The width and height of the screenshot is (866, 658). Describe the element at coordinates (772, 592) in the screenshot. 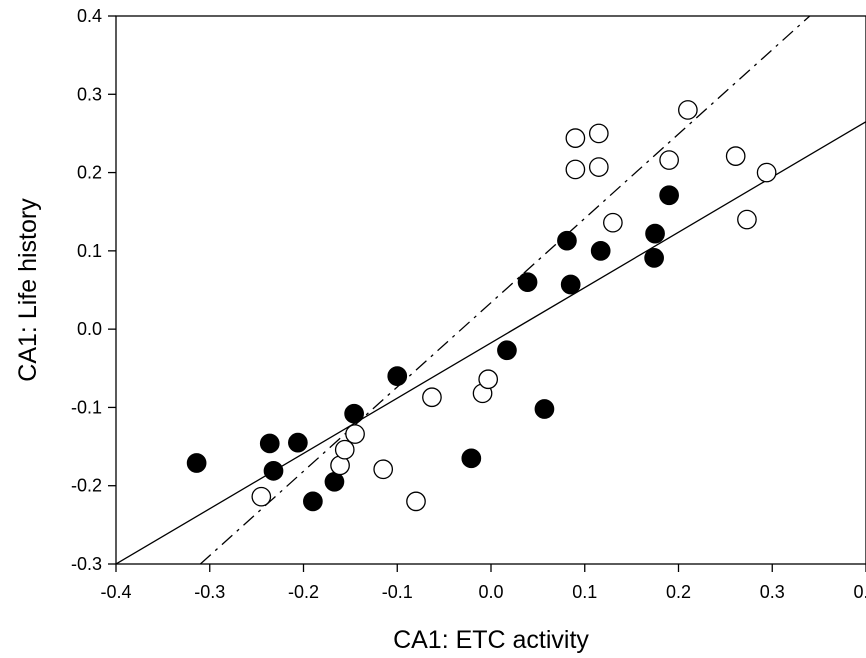

I see `x-tick-label: 0.3` at that location.